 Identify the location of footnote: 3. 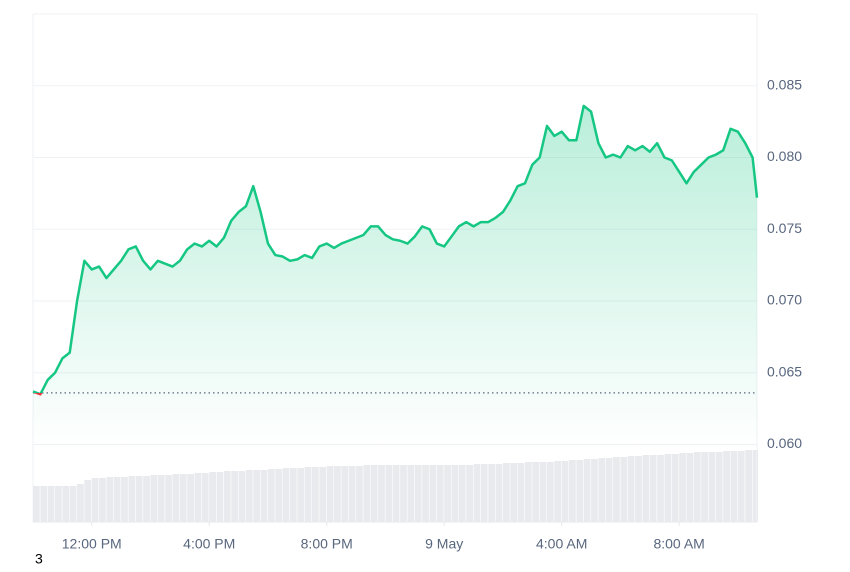
(39, 559).